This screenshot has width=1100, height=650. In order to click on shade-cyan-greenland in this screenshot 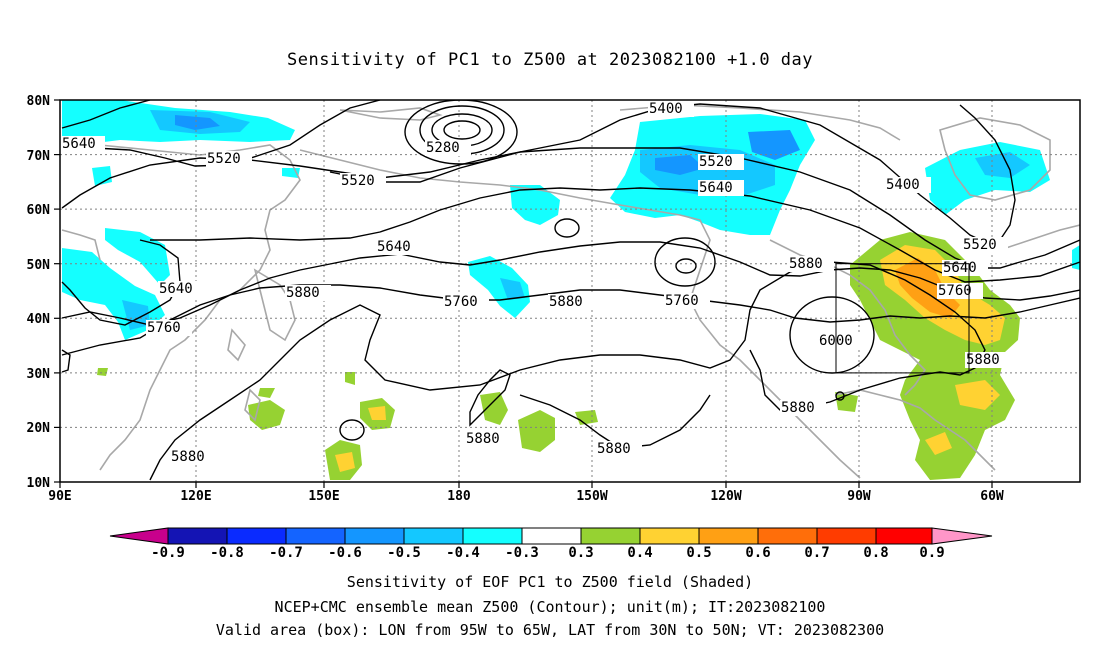, I will do `click(987, 178)`.